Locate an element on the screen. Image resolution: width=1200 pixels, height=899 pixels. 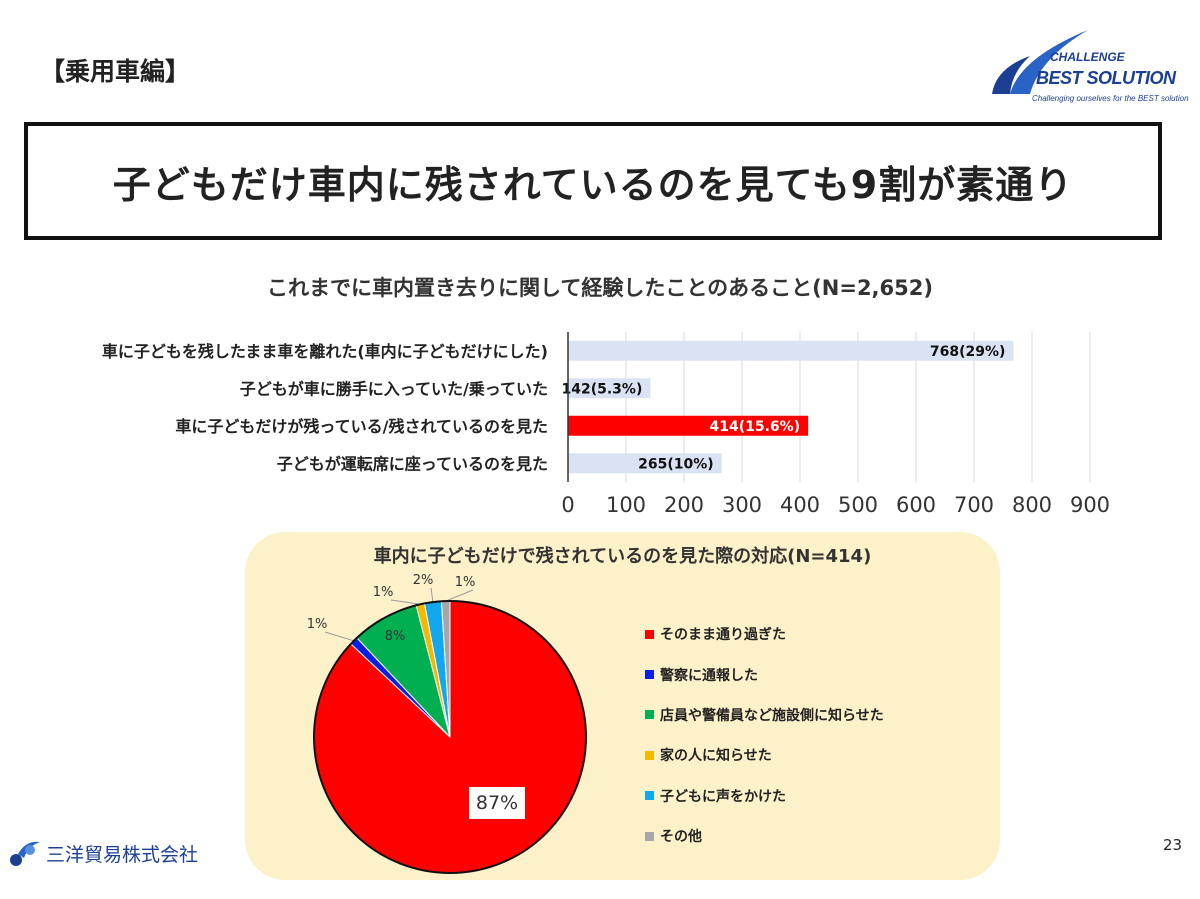
x-tick-label: 700 is located at coordinates (974, 505).